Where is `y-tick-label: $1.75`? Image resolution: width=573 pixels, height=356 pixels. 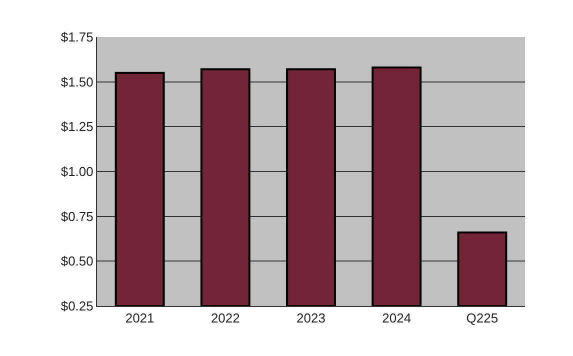 y-tick-label: $1.75 is located at coordinates (77, 37).